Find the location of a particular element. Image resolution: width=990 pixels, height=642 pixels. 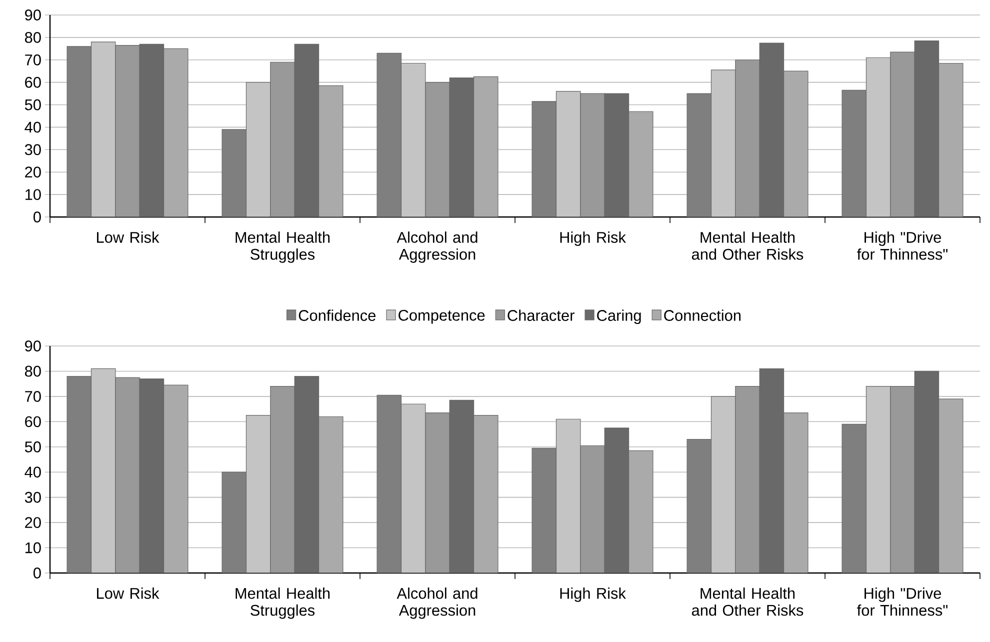

legend-label: Caring is located at coordinates (619, 317).